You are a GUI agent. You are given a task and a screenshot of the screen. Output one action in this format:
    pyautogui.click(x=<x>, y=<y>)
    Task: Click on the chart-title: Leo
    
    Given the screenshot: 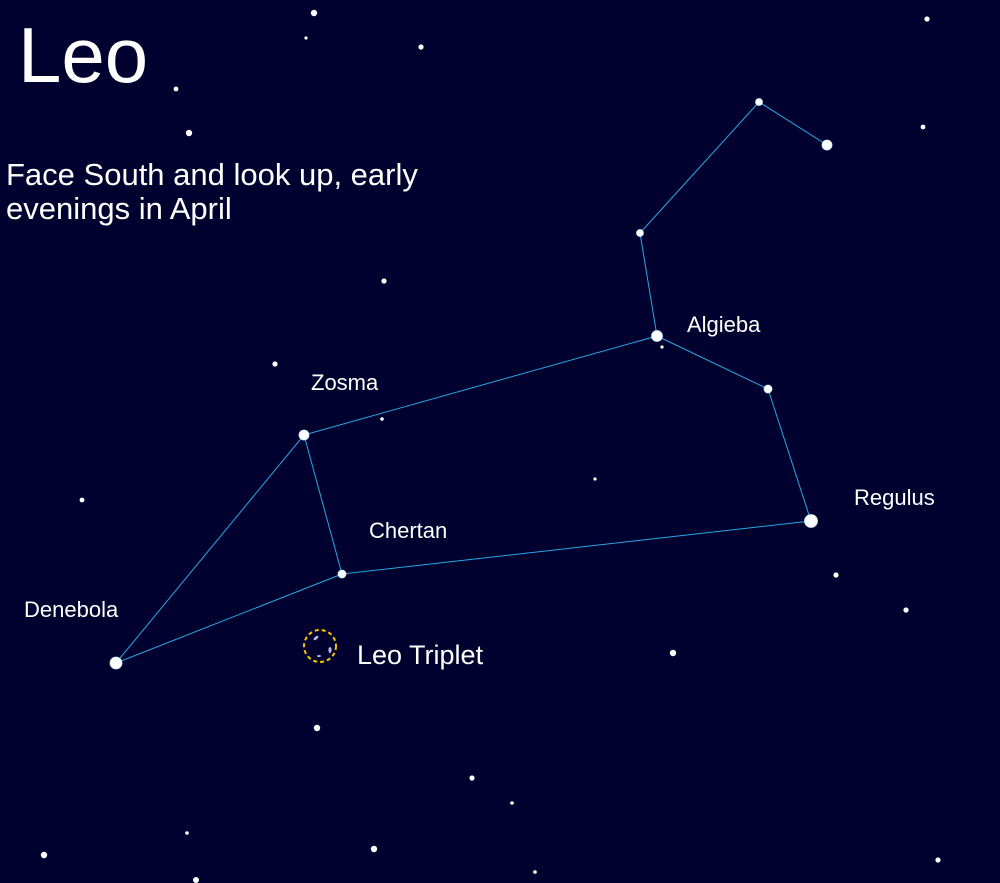 What is the action you would take?
    pyautogui.click(x=83, y=55)
    